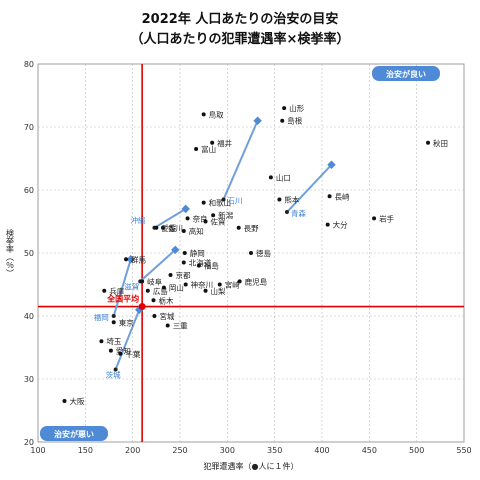 Image resolution: width=480 pixels, height=480 pixels. What do you see at coordinates (416, 450) in the screenshot?
I see `x-tick-label: 500` at bounding box center [416, 450].